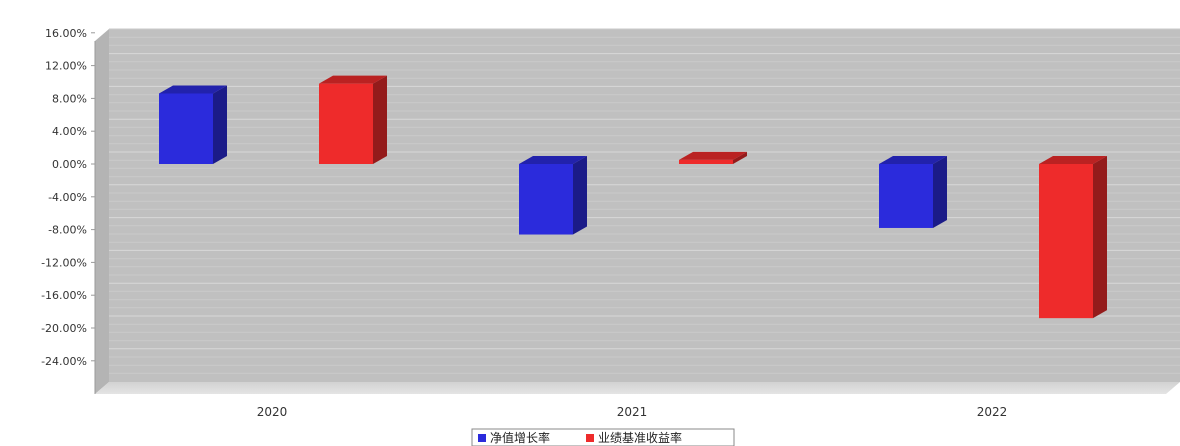 The height and width of the screenshot is (446, 1180). I want to click on y-tick-label: 8.00%, so click(69, 98).